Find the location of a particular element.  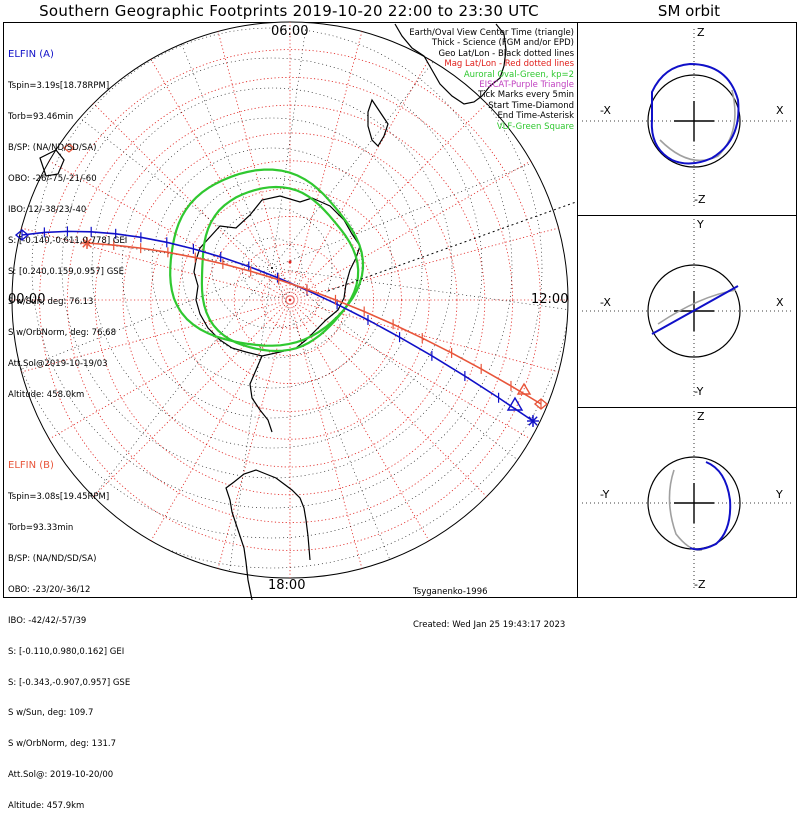

elfin-a-line: S w/Sun, deg: 76.13 is located at coordinates (51, 302).